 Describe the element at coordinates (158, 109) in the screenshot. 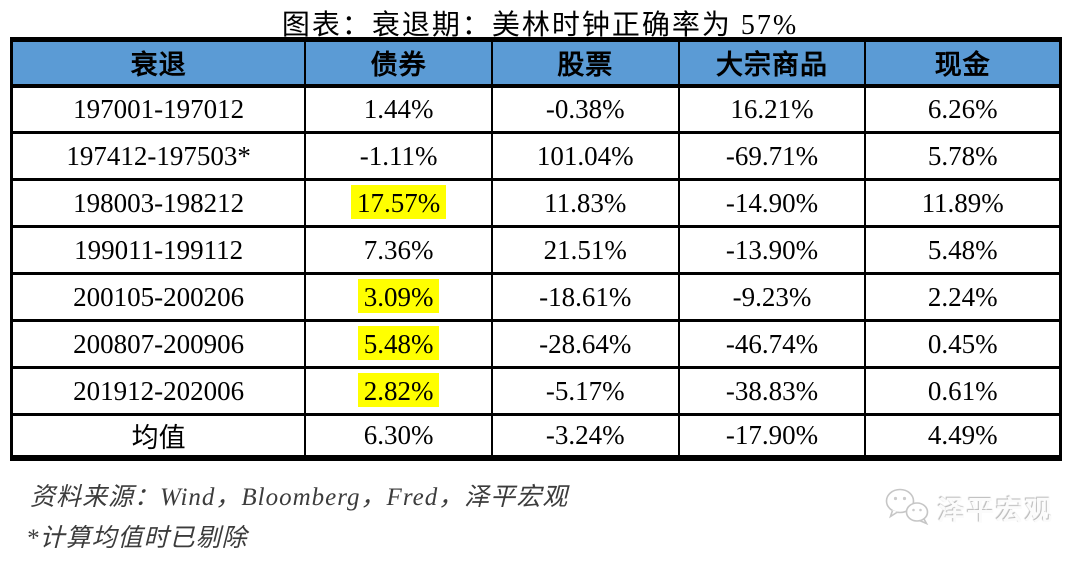

I see `period-cell: 197001-197012` at that location.